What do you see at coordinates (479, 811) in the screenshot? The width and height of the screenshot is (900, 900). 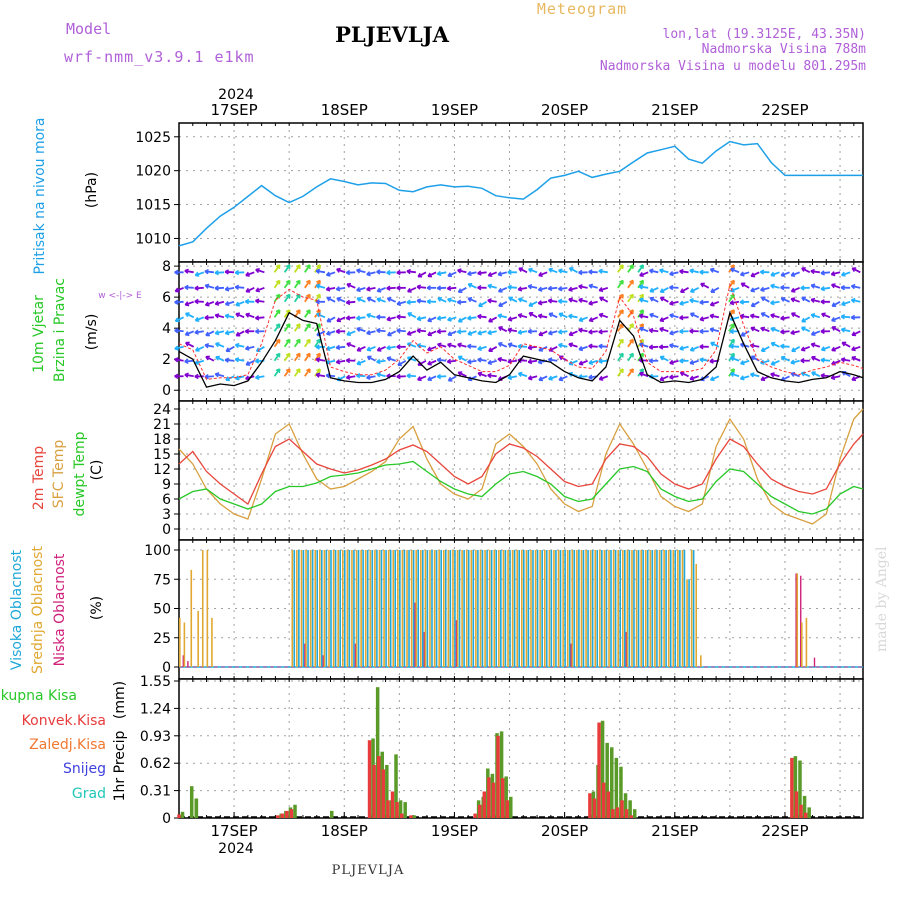 I see `precip-bar-conv` at bounding box center [479, 811].